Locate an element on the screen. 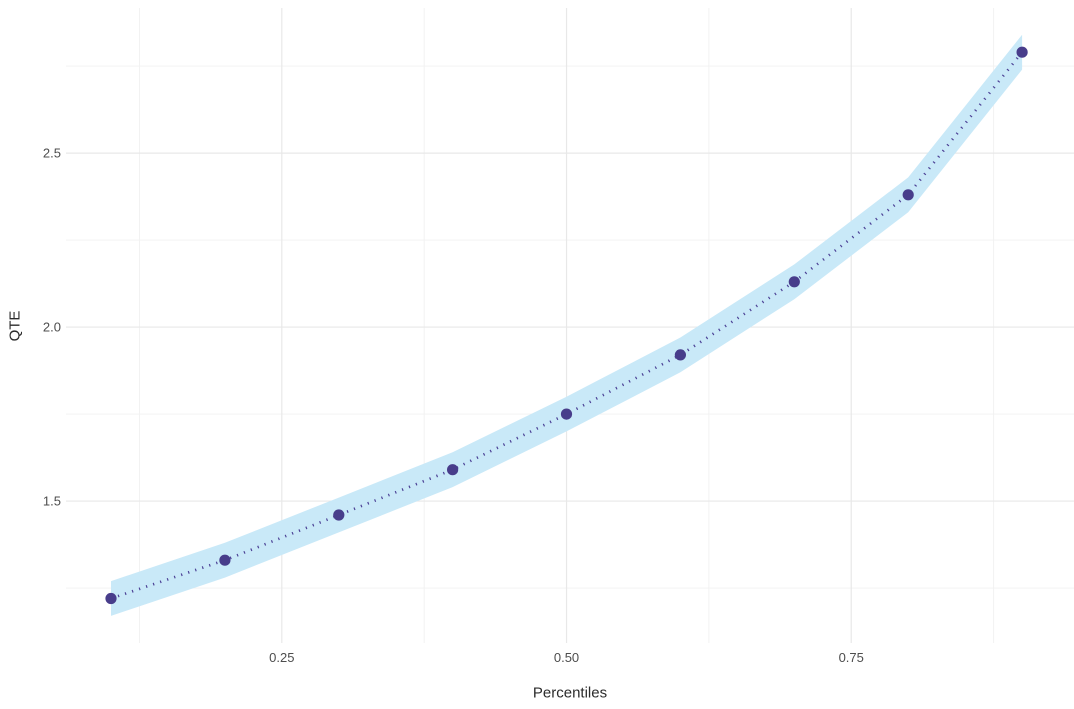 The height and width of the screenshot is (709, 1074). x-axis-title: Percentiles is located at coordinates (570, 693).